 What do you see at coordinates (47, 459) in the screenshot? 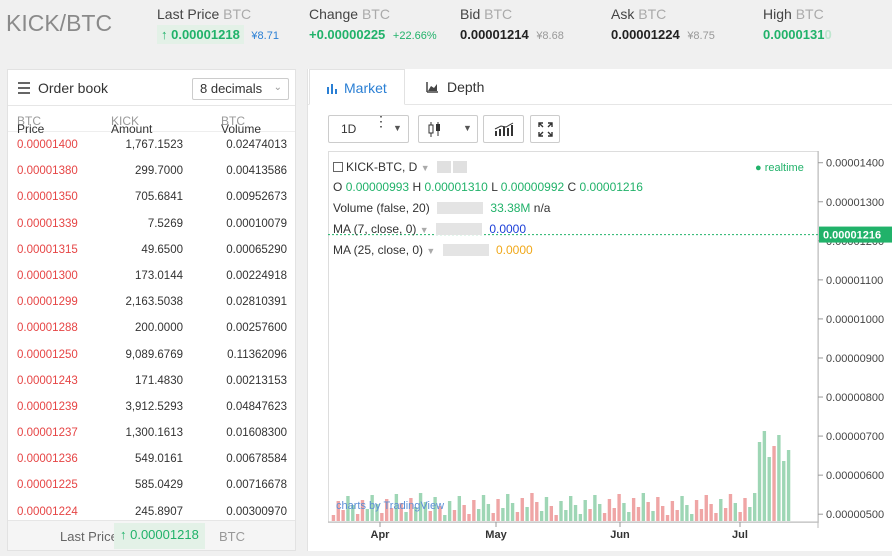
I see `order-price: 0.00001236` at bounding box center [47, 459].